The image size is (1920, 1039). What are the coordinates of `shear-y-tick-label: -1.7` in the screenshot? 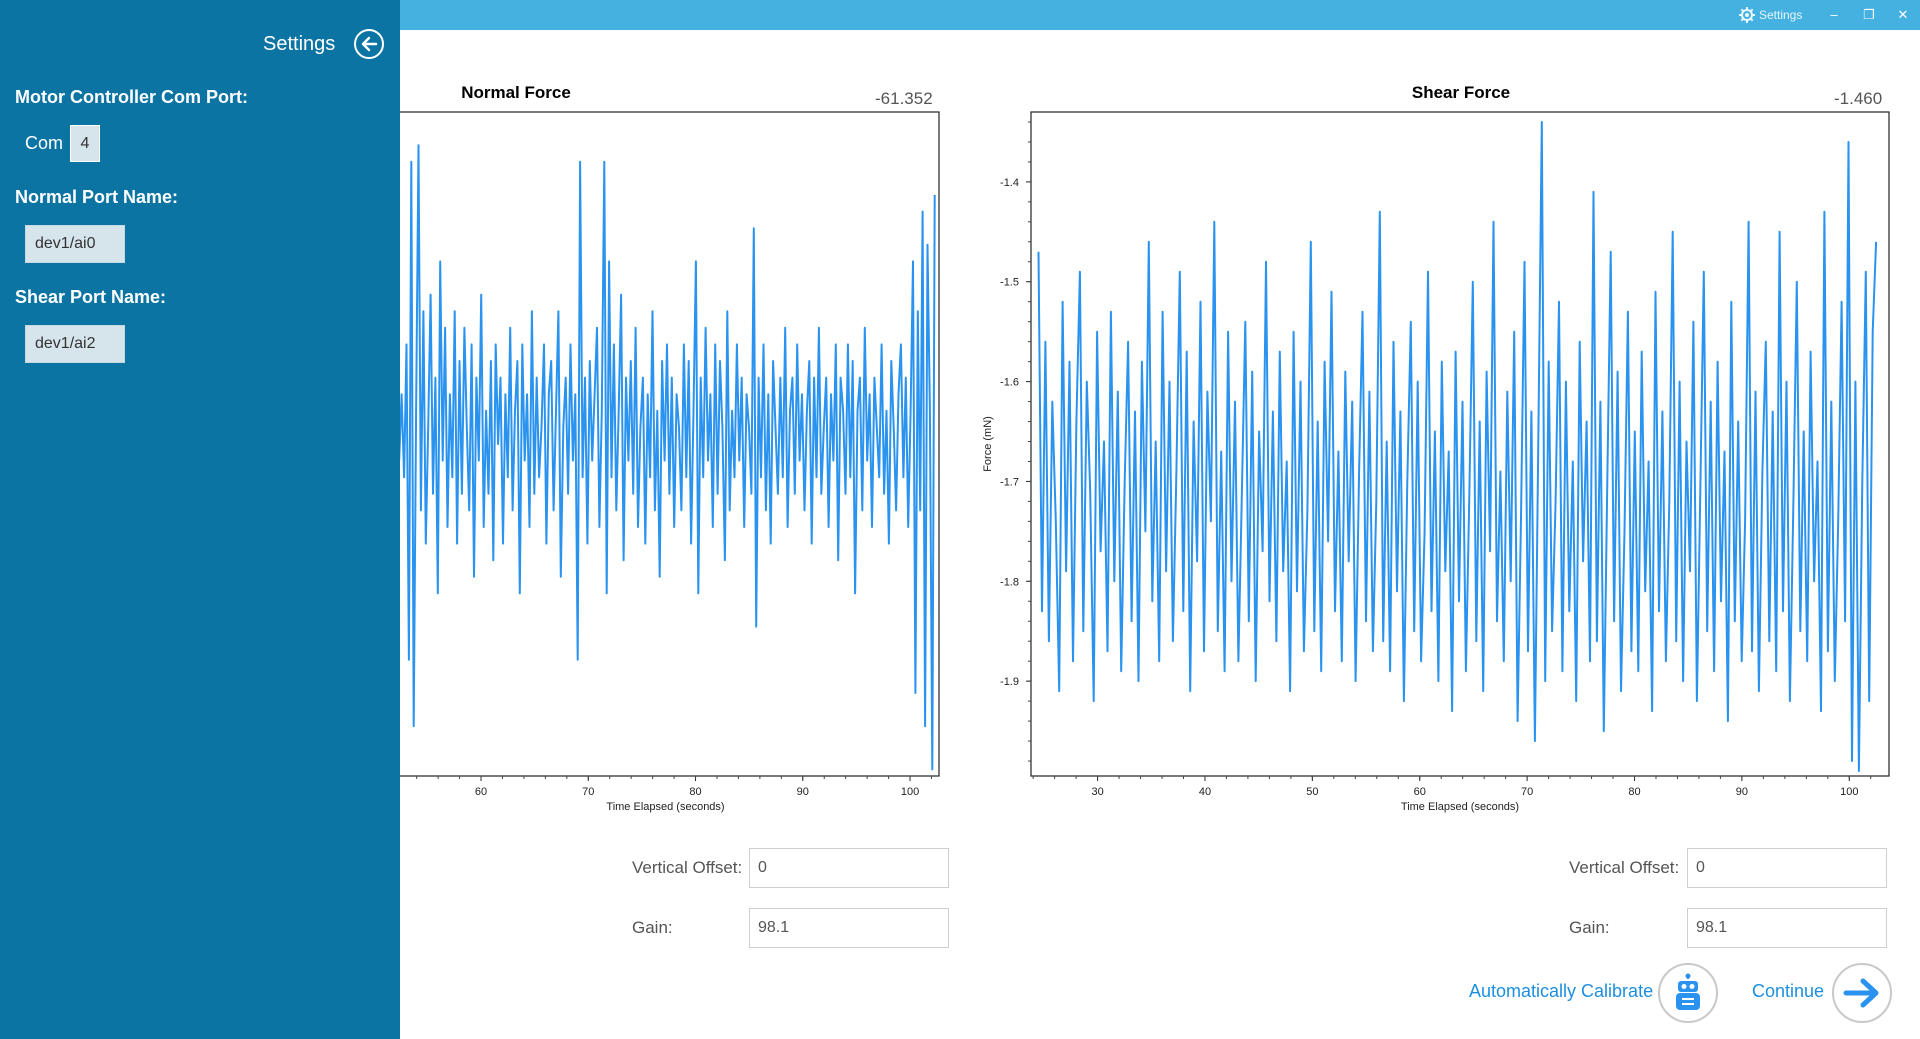 It's located at (1009, 482).